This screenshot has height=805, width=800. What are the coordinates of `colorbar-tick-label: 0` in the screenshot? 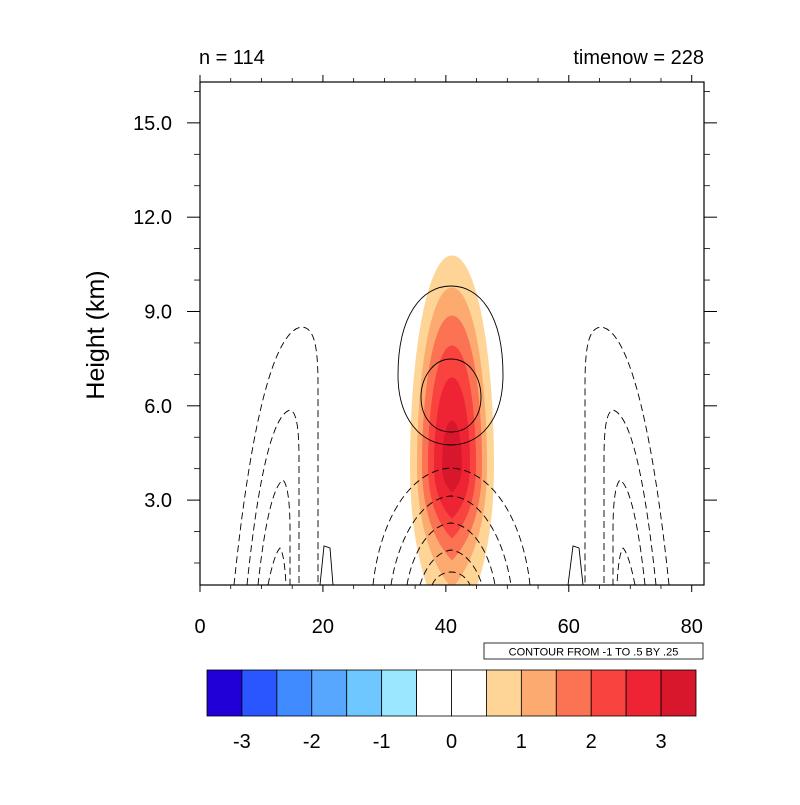 It's located at (451, 742).